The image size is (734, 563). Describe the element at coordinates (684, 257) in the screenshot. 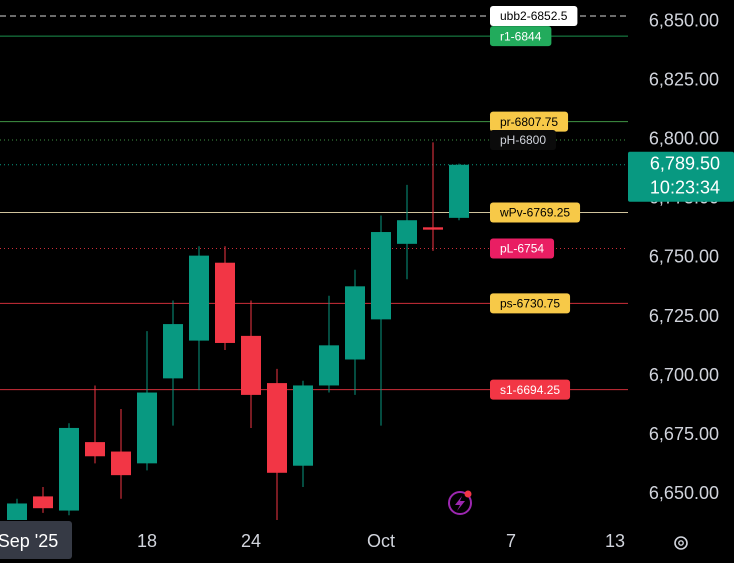

I see `y-tick-label: 6,750.00` at that location.